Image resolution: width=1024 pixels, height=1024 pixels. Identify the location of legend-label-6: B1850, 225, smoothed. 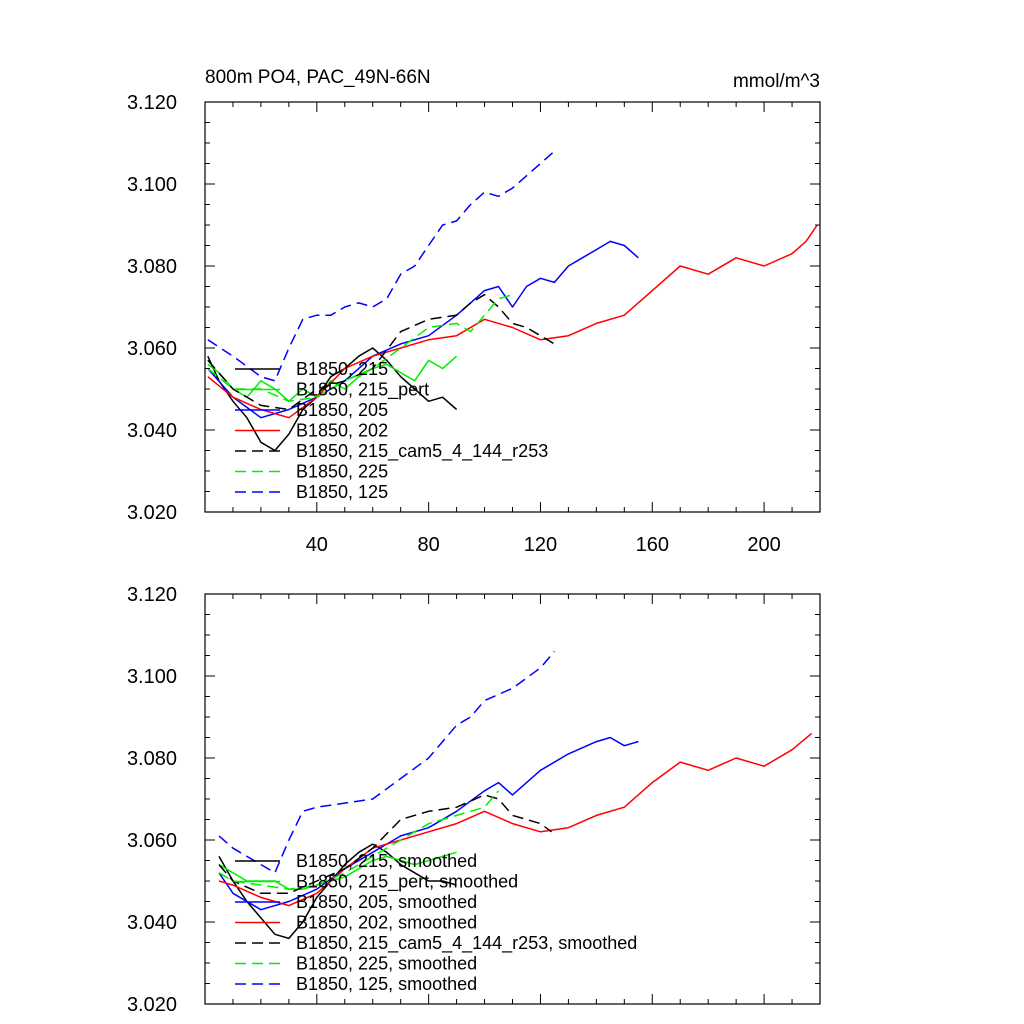
(386, 964).